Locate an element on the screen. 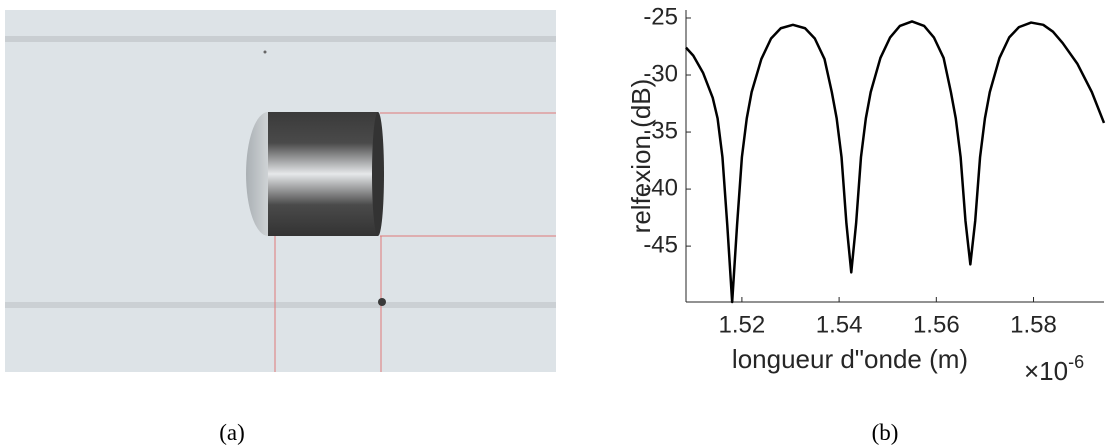  x-multiplier-power: -6 is located at coordinates (1076, 362).